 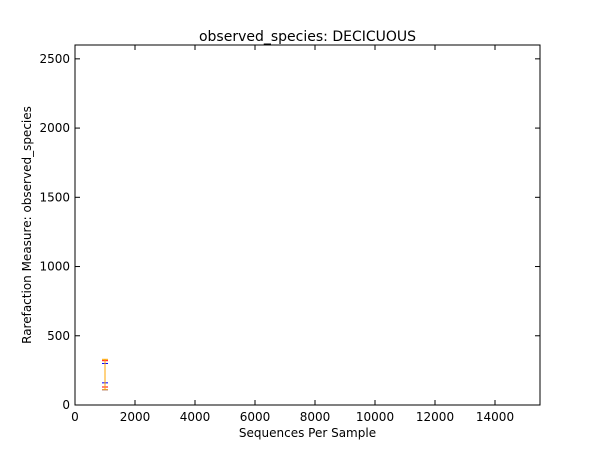 What do you see at coordinates (105, 374) in the screenshot?
I see `series-layer` at bounding box center [105, 374].